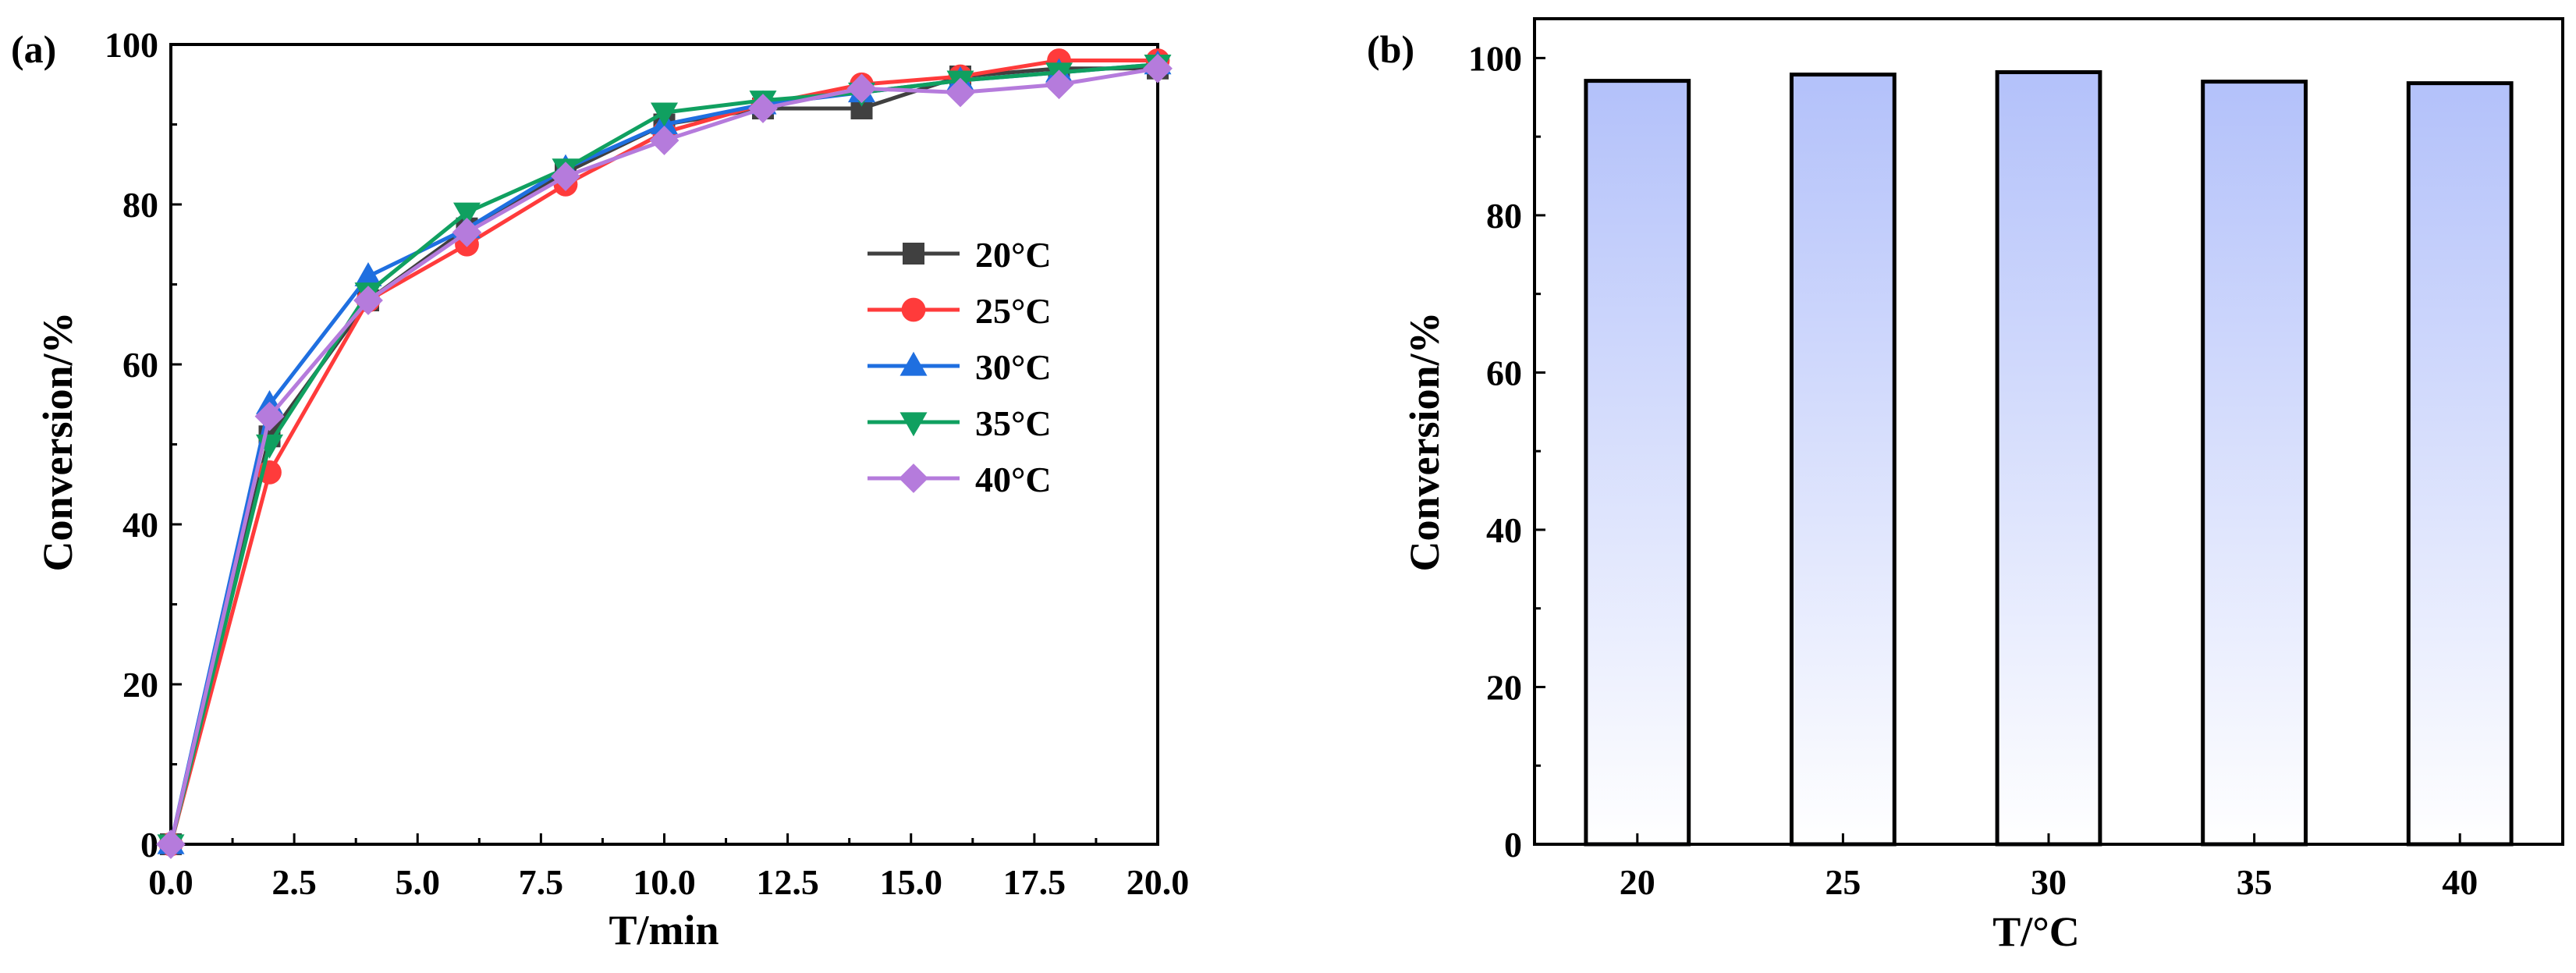  I want to click on panel-a-label: (a), so click(33, 49).